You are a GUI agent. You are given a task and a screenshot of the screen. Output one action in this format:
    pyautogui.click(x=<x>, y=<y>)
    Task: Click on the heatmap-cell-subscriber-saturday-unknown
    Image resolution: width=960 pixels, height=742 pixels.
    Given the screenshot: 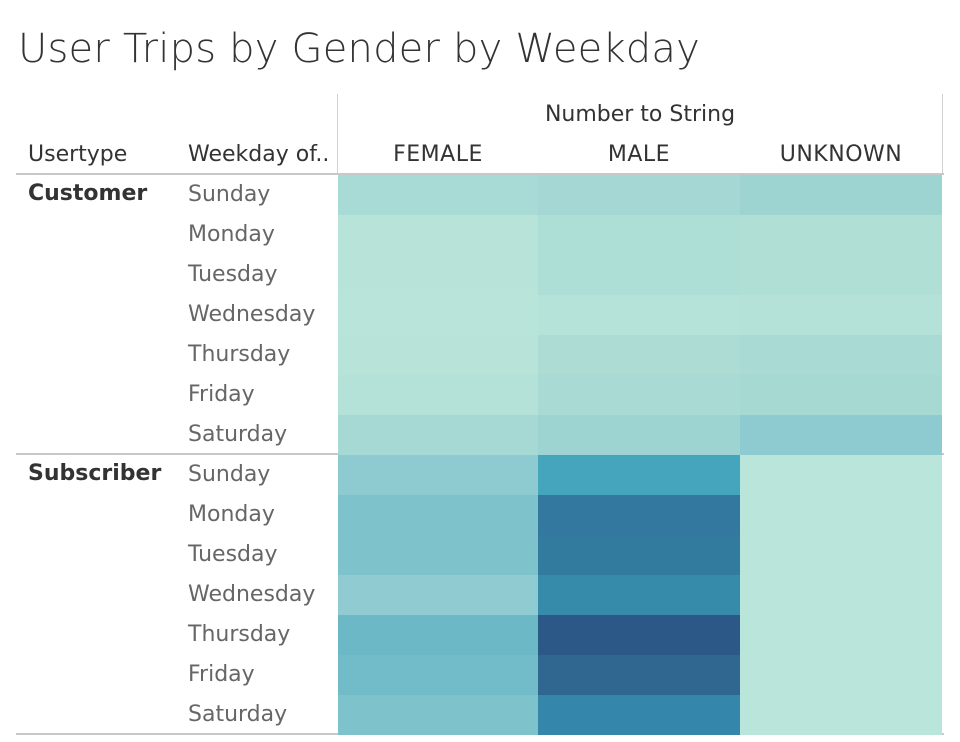 What is the action you would take?
    pyautogui.click(x=841, y=715)
    